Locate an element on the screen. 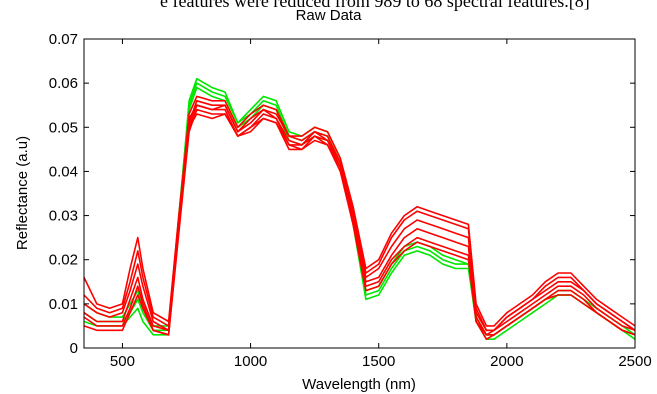 The image size is (657, 394). y-tick-label: 0 is located at coordinates (74, 348).